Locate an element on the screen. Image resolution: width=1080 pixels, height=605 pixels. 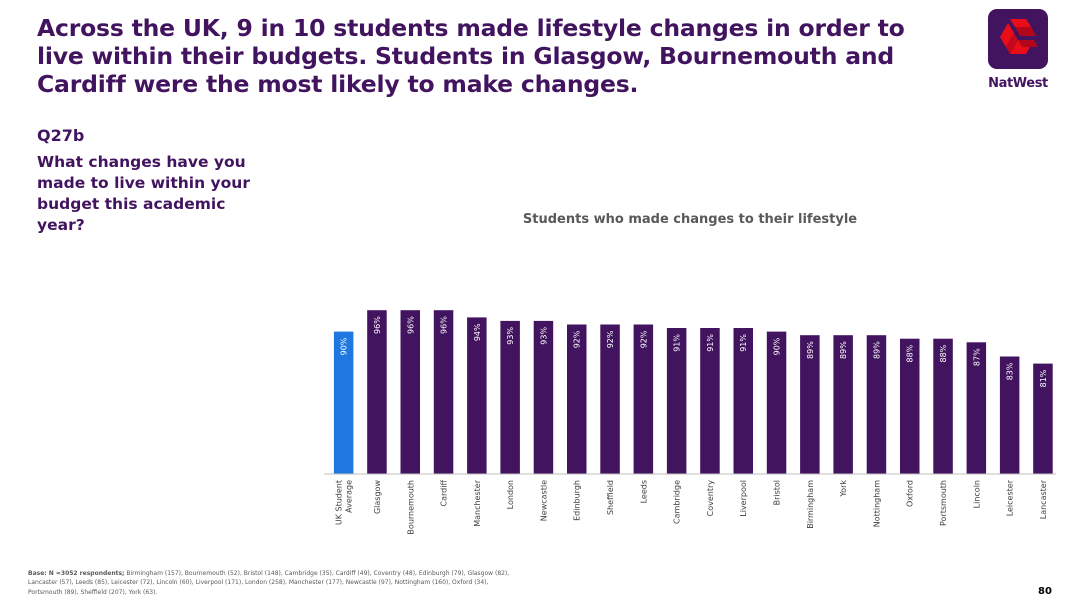
category-label: Liverpool is located at coordinates (743, 498).